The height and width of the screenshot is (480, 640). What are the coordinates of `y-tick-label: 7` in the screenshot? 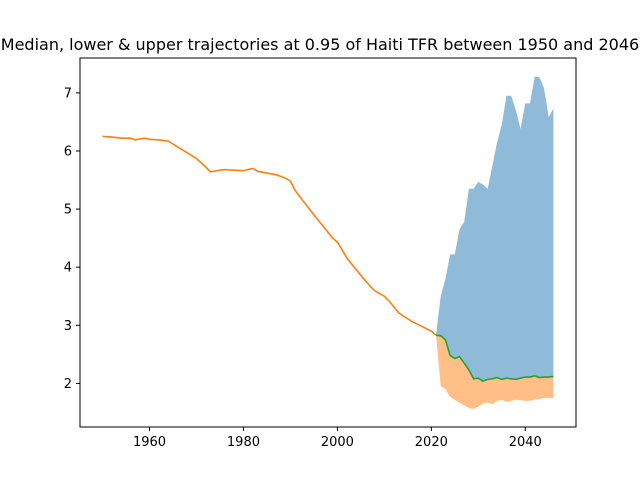 It's located at (68, 93).